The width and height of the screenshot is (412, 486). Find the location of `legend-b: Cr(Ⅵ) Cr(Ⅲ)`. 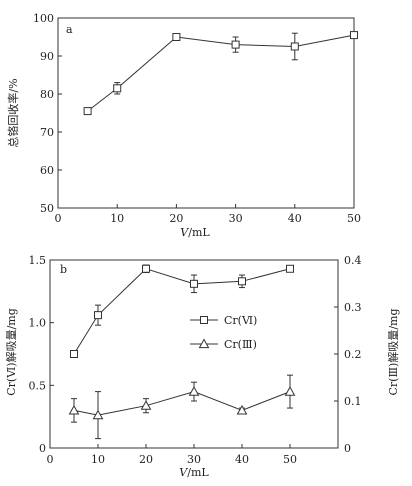

legend-b: Cr(Ⅵ) Cr(Ⅲ) is located at coordinates (223, 332).